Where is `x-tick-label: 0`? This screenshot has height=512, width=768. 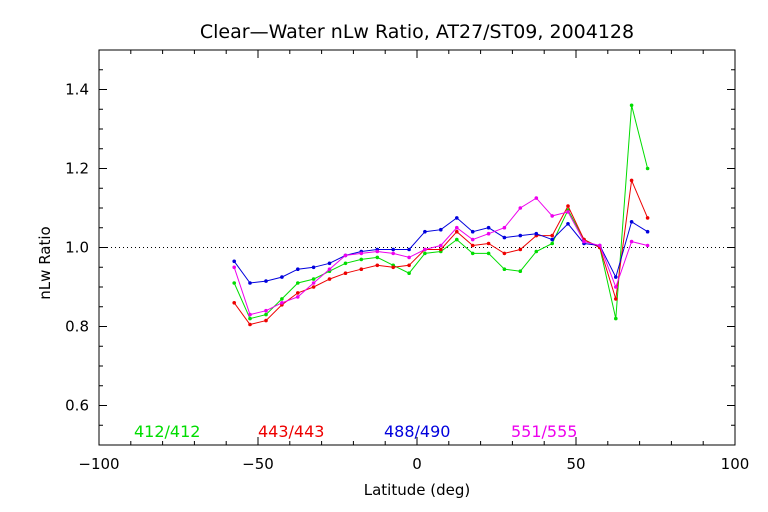 x-tick-label: 0 is located at coordinates (417, 464).